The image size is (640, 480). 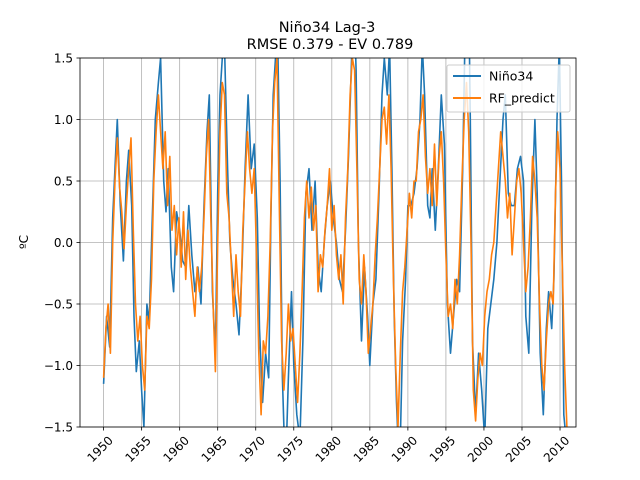 What do you see at coordinates (366, 448) in the screenshot?
I see `x-tick-label: 1985` at bounding box center [366, 448].